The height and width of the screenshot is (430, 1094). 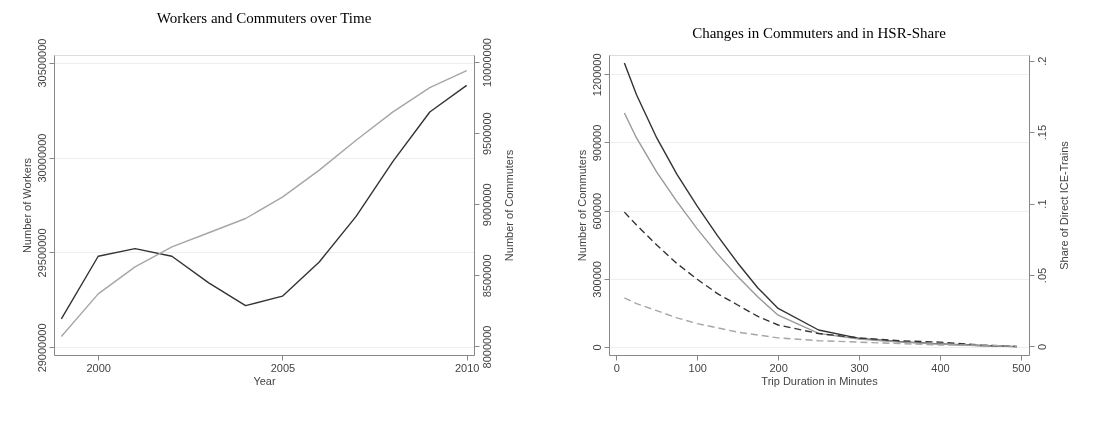 What do you see at coordinates (41, 253) in the screenshot?
I see `y-tick-label: 29500000` at bounding box center [41, 253].